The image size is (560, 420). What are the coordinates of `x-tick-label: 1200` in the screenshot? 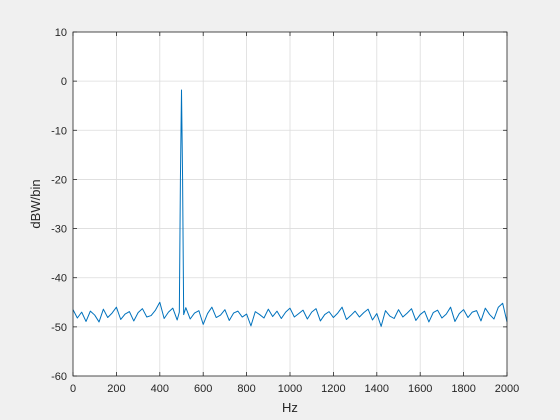 It's located at (333, 389).